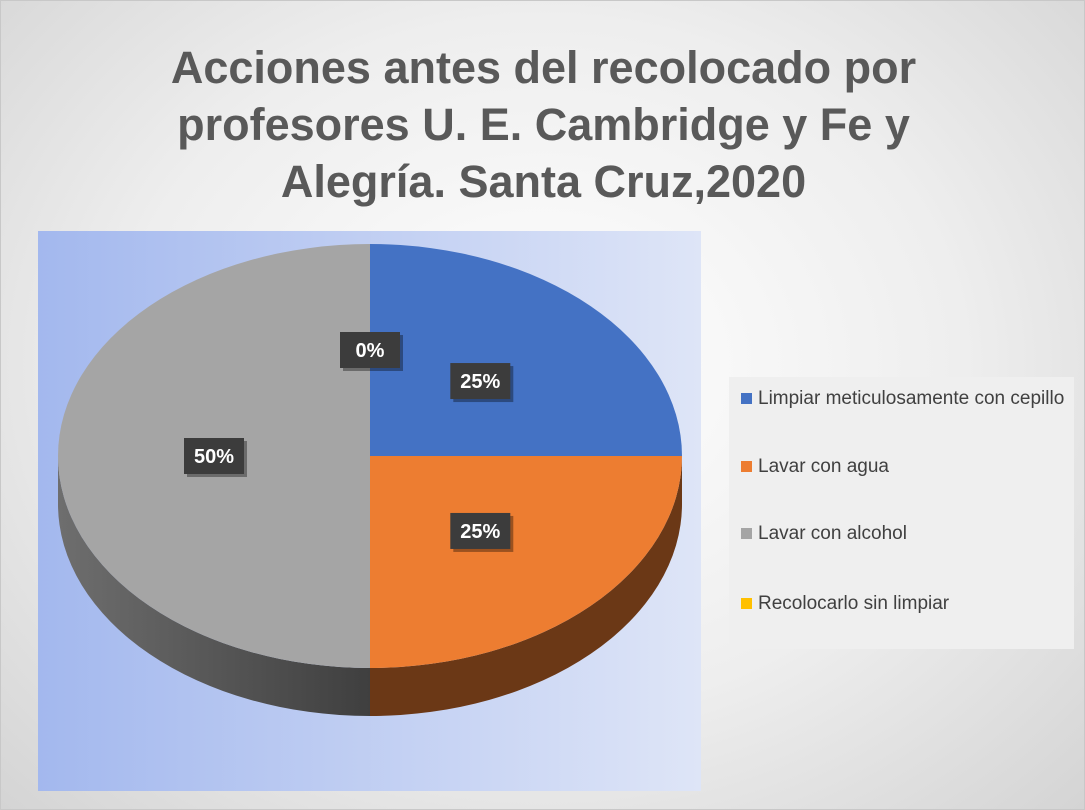 The image size is (1085, 810). Describe the element at coordinates (854, 603) in the screenshot. I see `legend-label: Recolocarlo sin limpiar` at that location.